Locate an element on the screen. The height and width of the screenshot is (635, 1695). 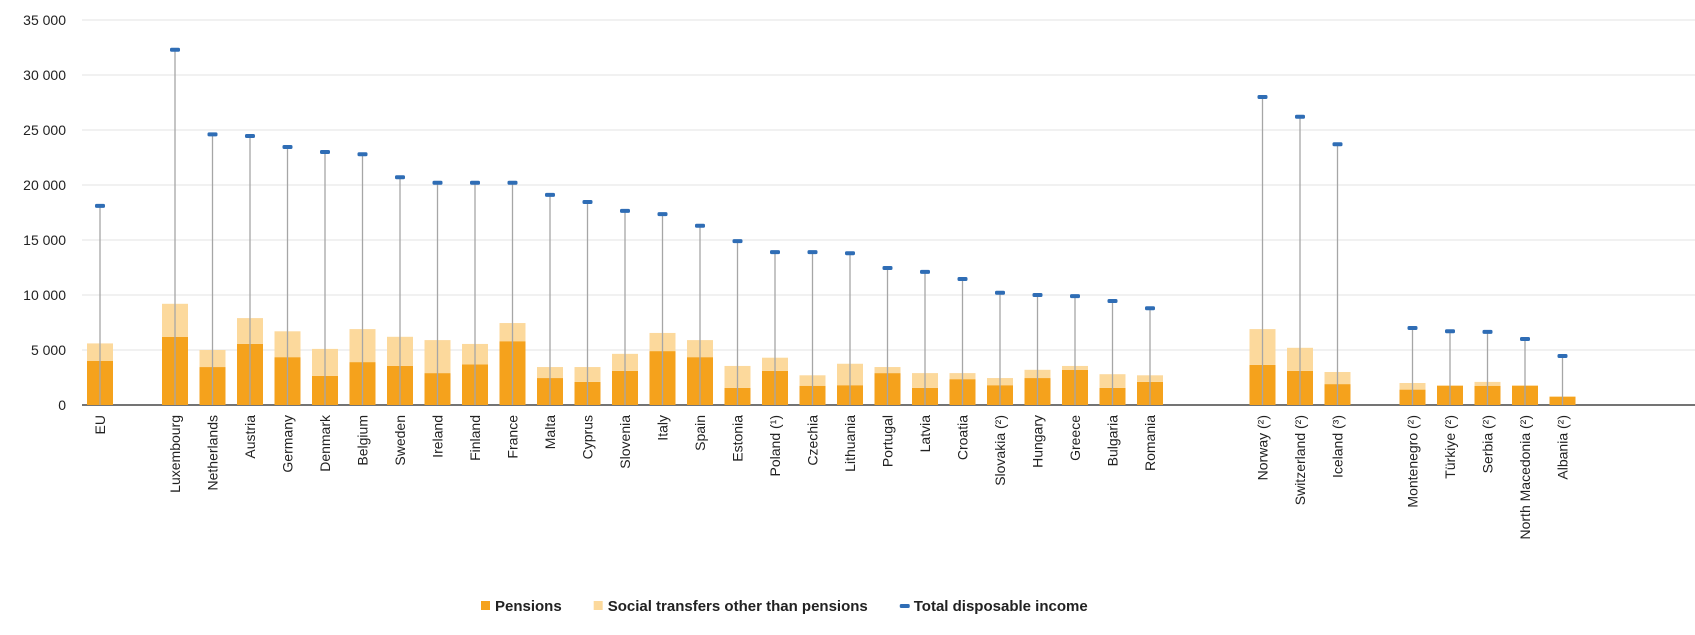
x-tick-label: Finland is located at coordinates (475, 438).